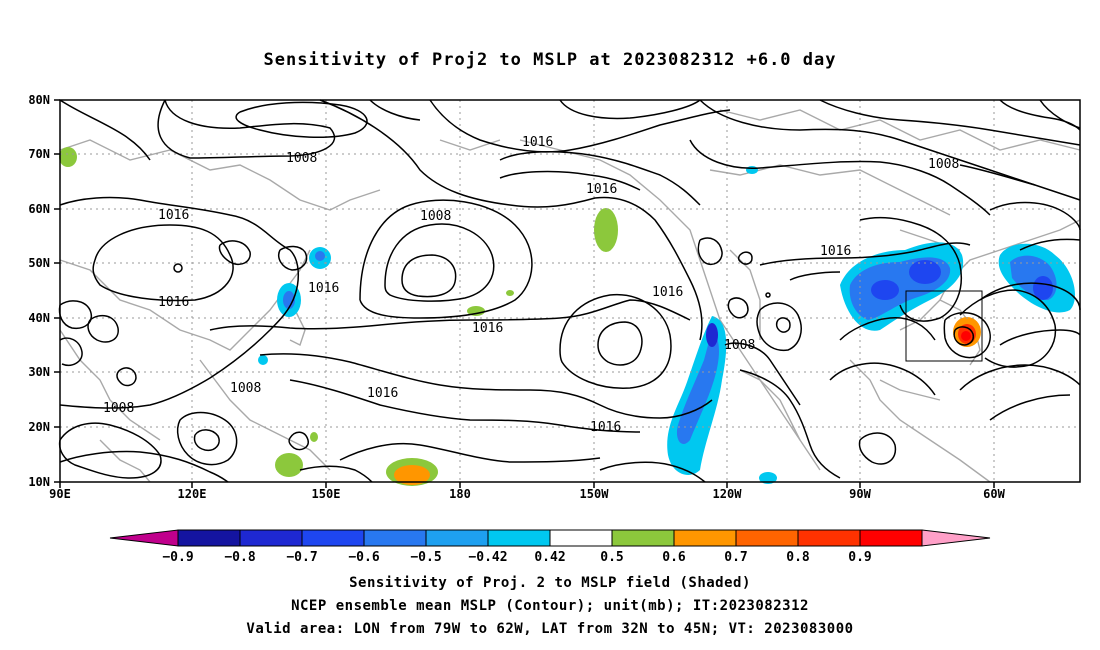 The width and height of the screenshot is (1100, 650). Describe the element at coordinates (177, 557) in the screenshot. I see `colorbar-tick-label: −0.9` at that location.